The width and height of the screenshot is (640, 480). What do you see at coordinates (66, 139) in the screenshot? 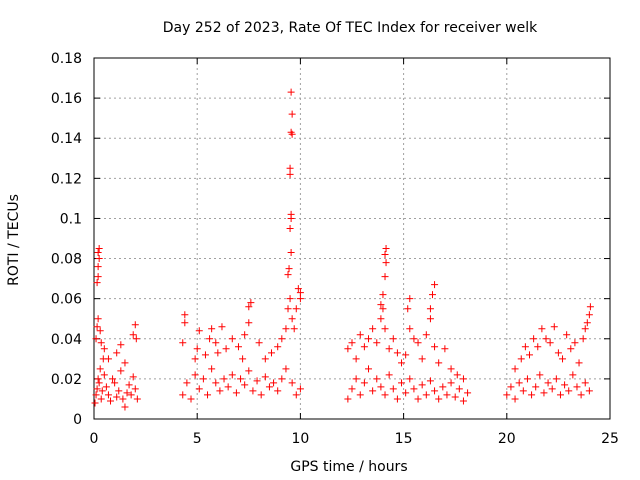
I see `y-tick-label: 0.14` at bounding box center [66, 139].